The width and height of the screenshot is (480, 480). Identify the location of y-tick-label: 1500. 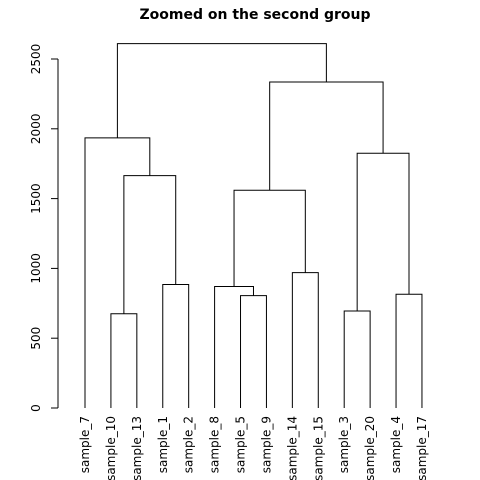
(36, 198).